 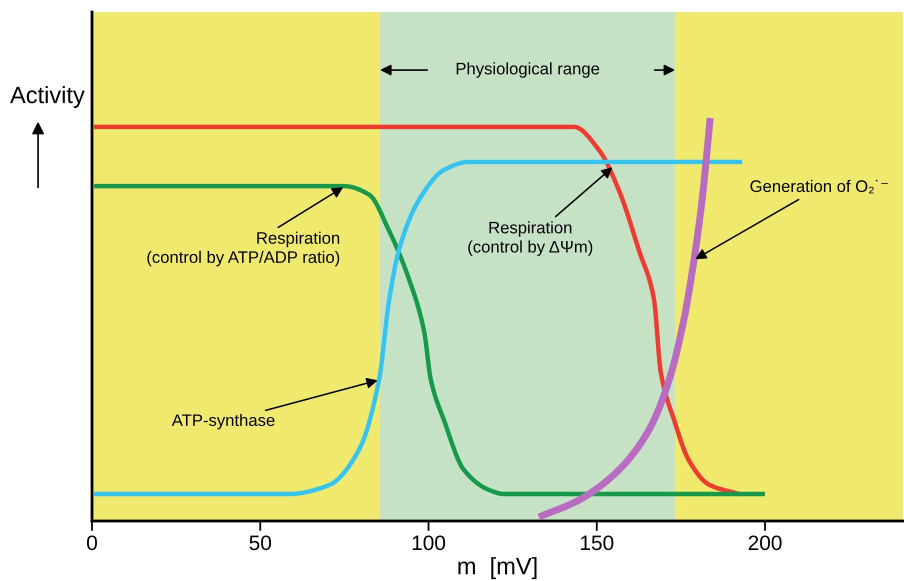 I want to click on band-label: Physiological range, so click(x=528, y=70).